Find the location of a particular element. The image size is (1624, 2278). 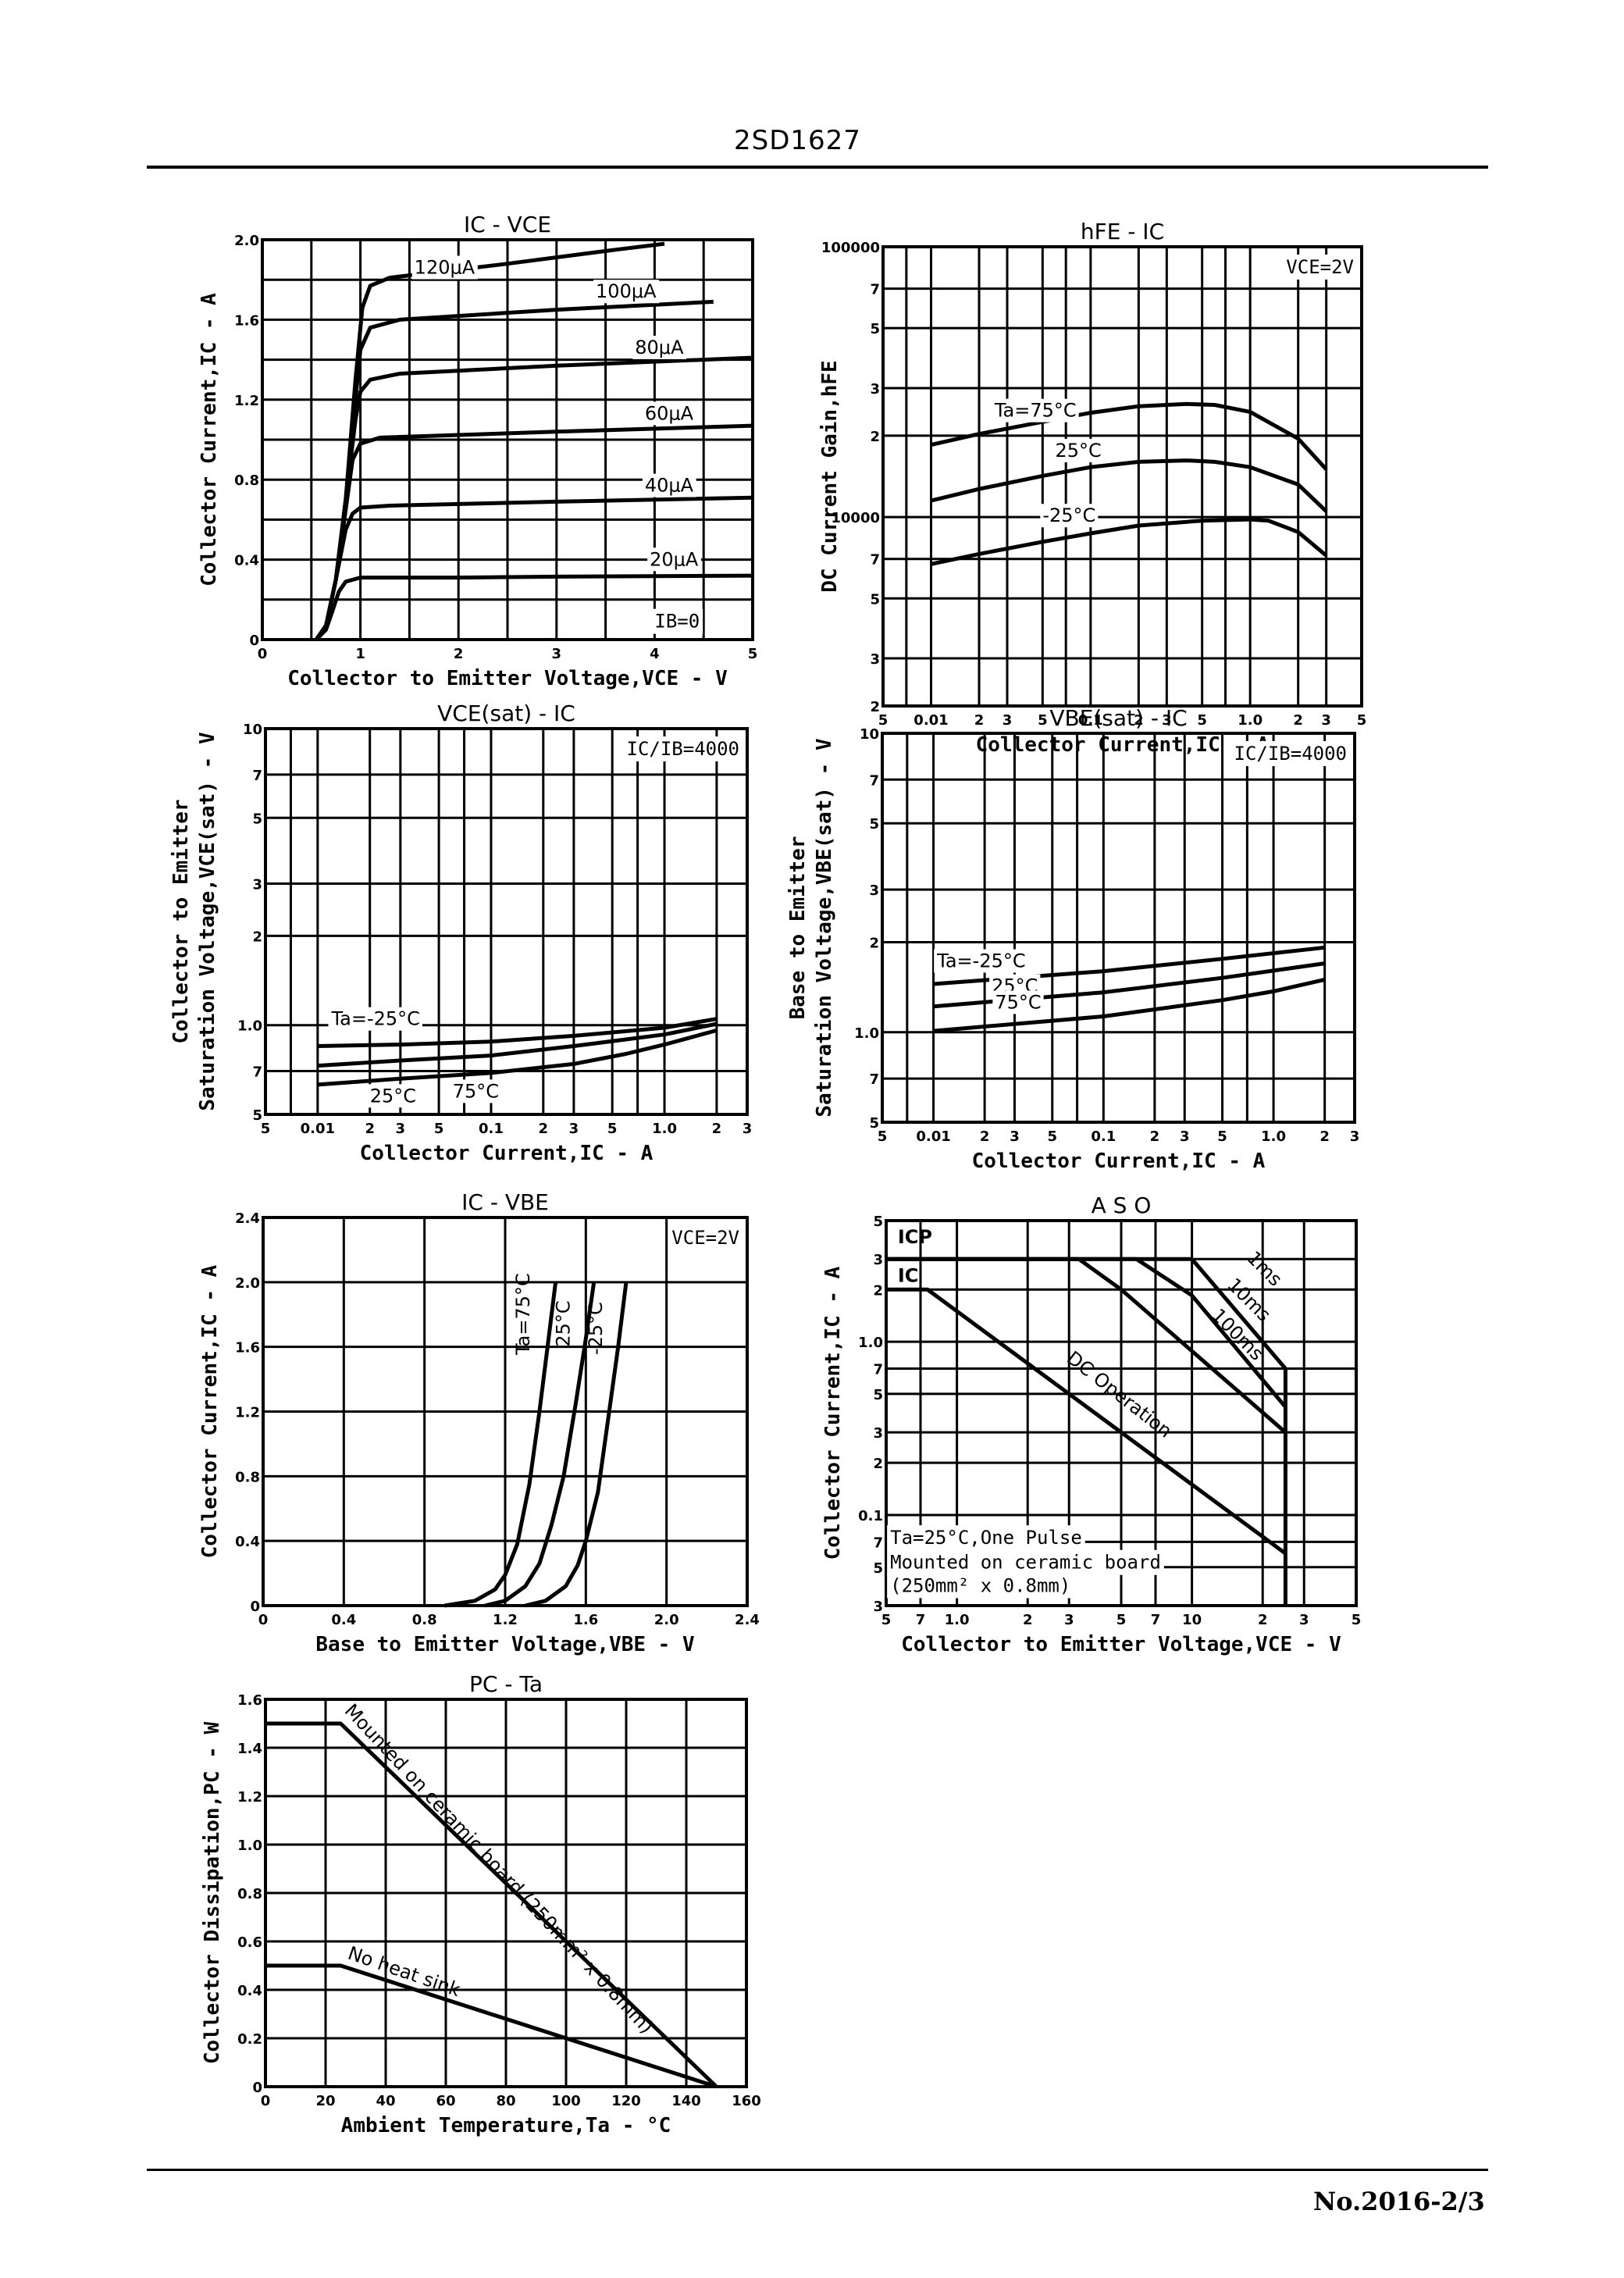

chart-title: IC - VBE is located at coordinates (505, 1202).